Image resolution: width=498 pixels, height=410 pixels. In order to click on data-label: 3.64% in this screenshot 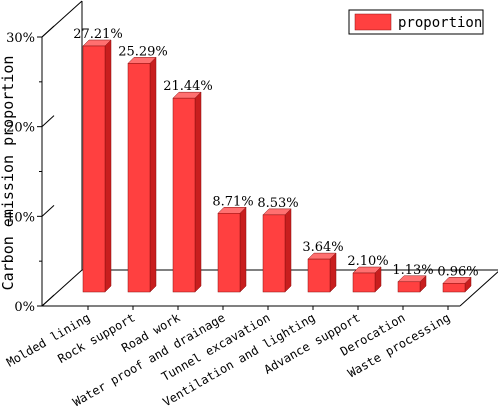, I will do `click(322, 247)`.